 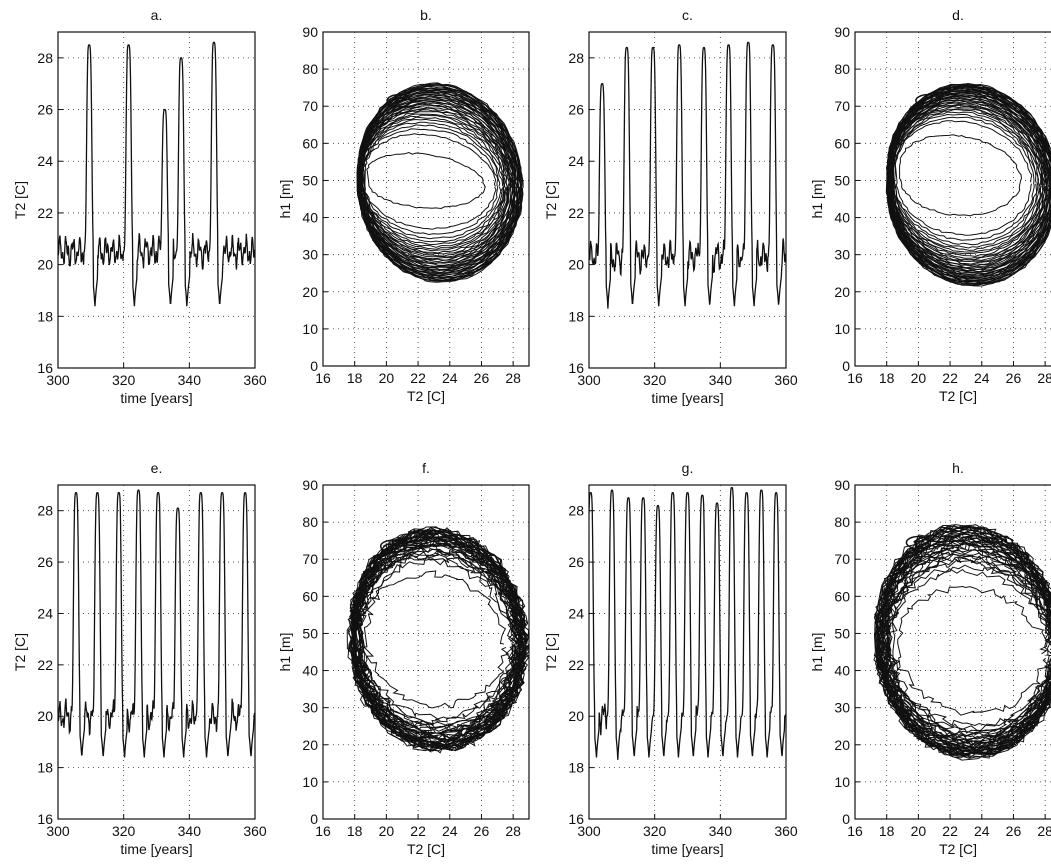 What do you see at coordinates (687, 623) in the screenshot?
I see `series-g` at bounding box center [687, 623].